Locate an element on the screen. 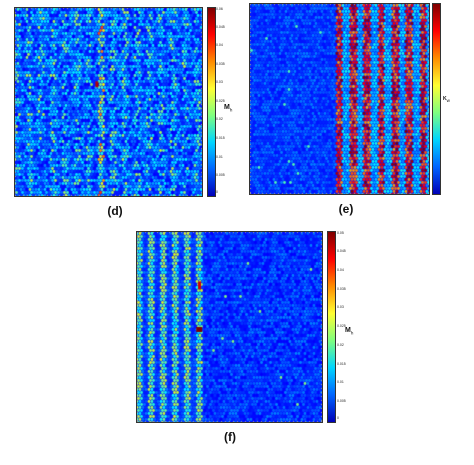 The width and height of the screenshot is (474, 465). quantity-label-d: Mh is located at coordinates (228, 108).